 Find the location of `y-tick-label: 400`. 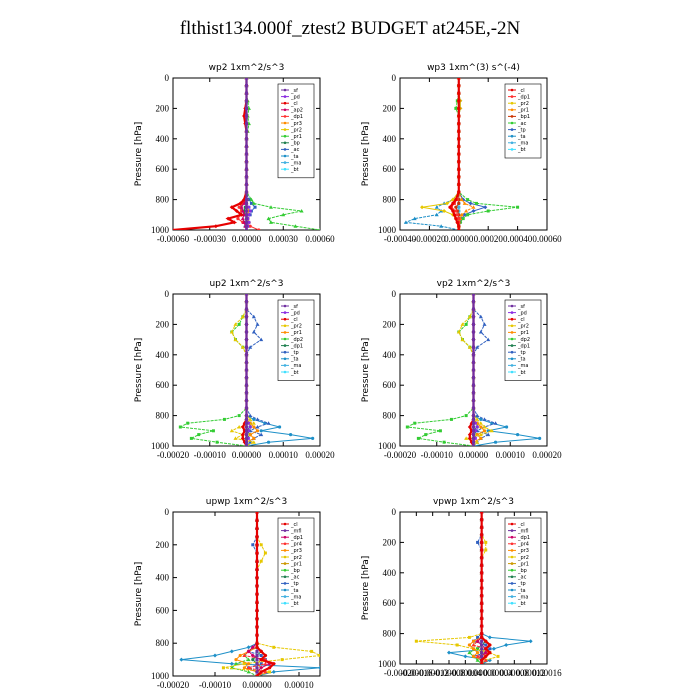

y-tick-label: 400 is located at coordinates (163, 139).